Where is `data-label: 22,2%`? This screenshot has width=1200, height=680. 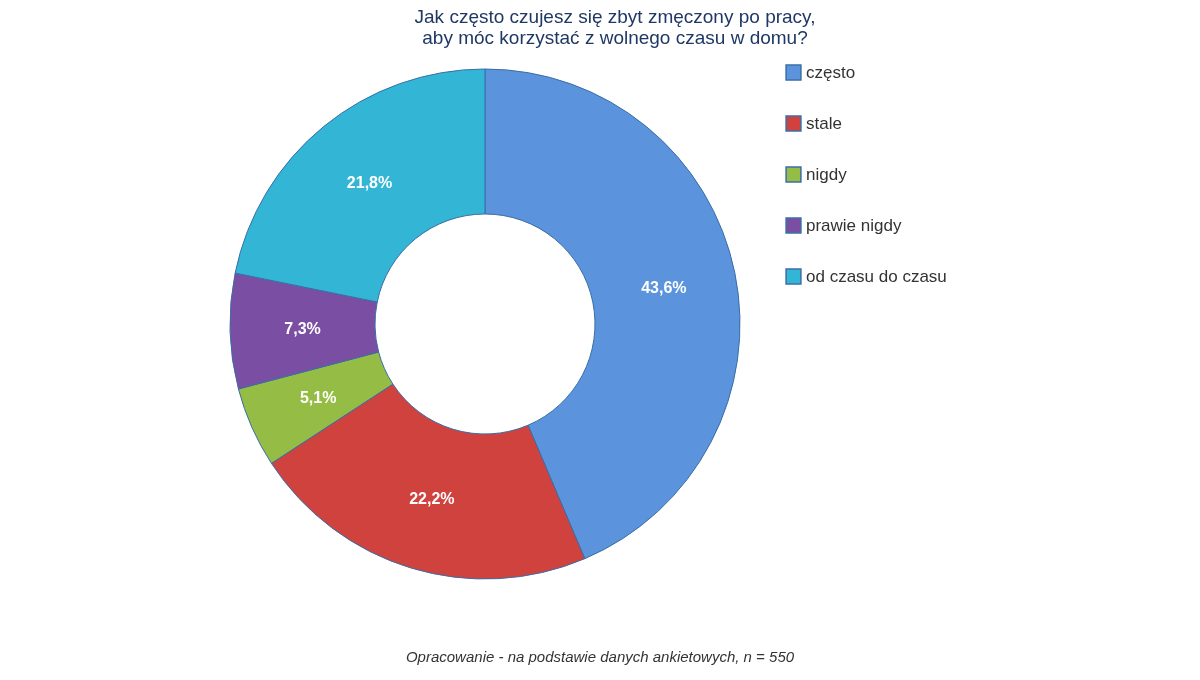 data-label: 22,2% is located at coordinates (432, 498).